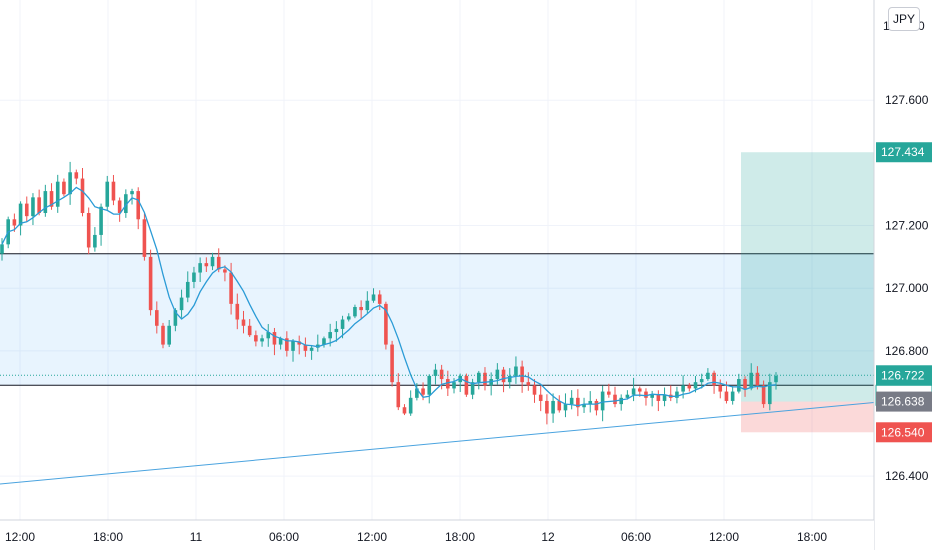 Image resolution: width=932 pixels, height=550 pixels. I want to click on price-tick-label-partial: 0, so click(921, 26).